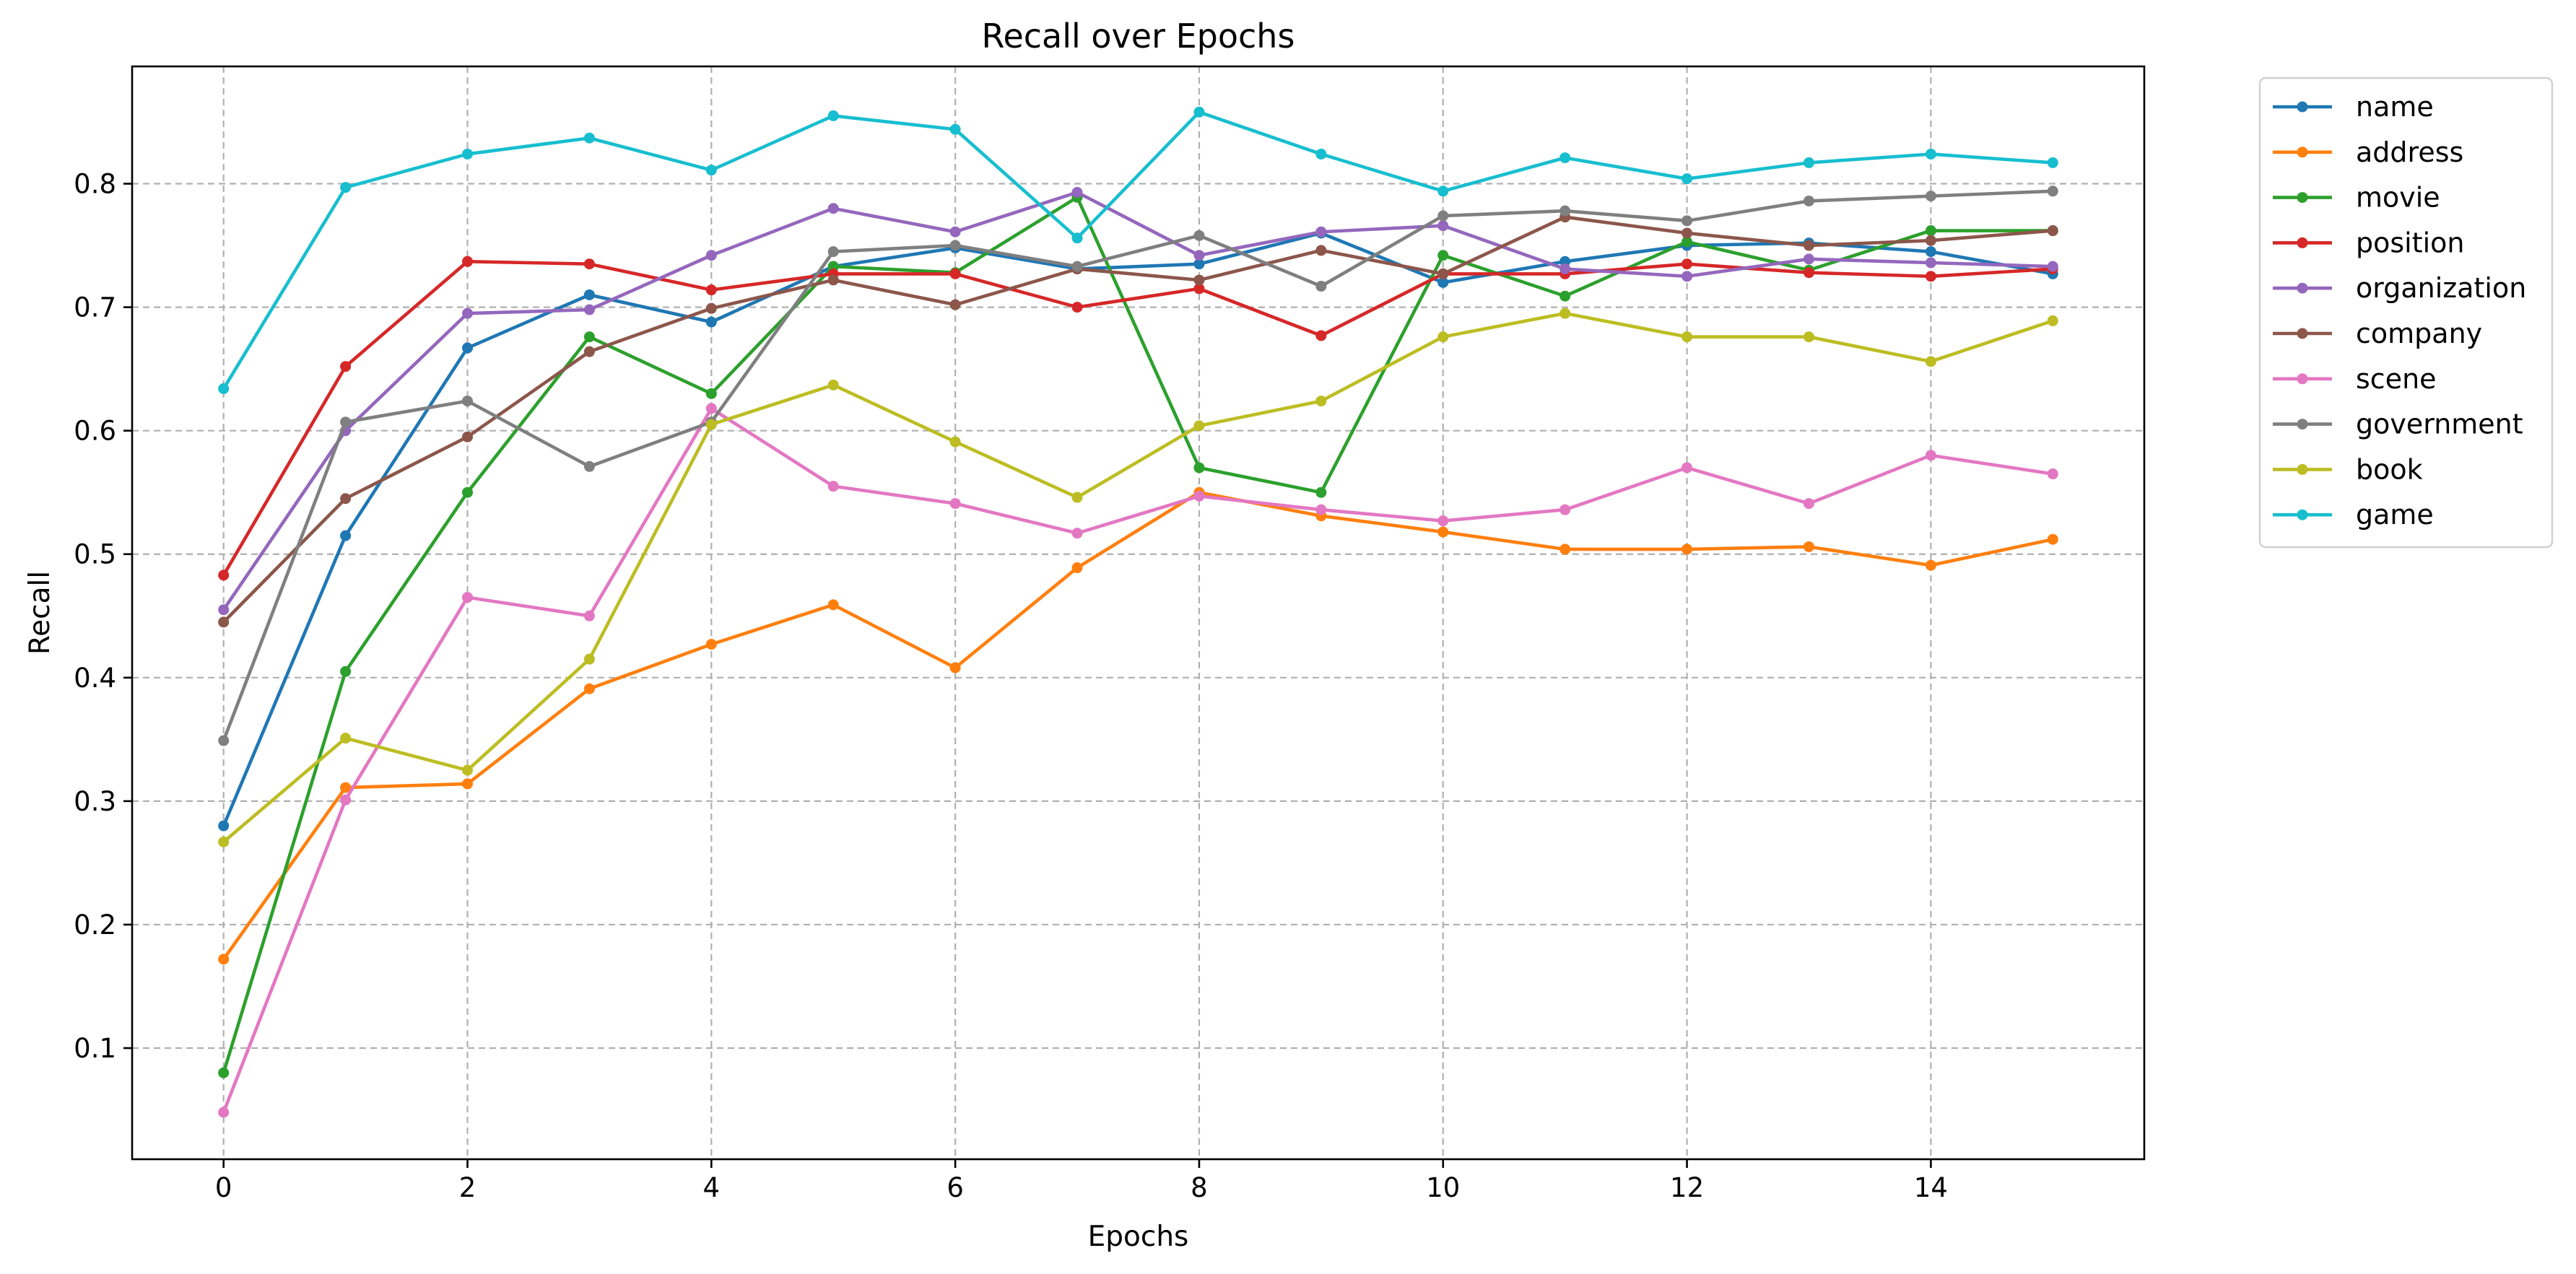  What do you see at coordinates (2302, 514) in the screenshot?
I see `legend-marker-game` at bounding box center [2302, 514].